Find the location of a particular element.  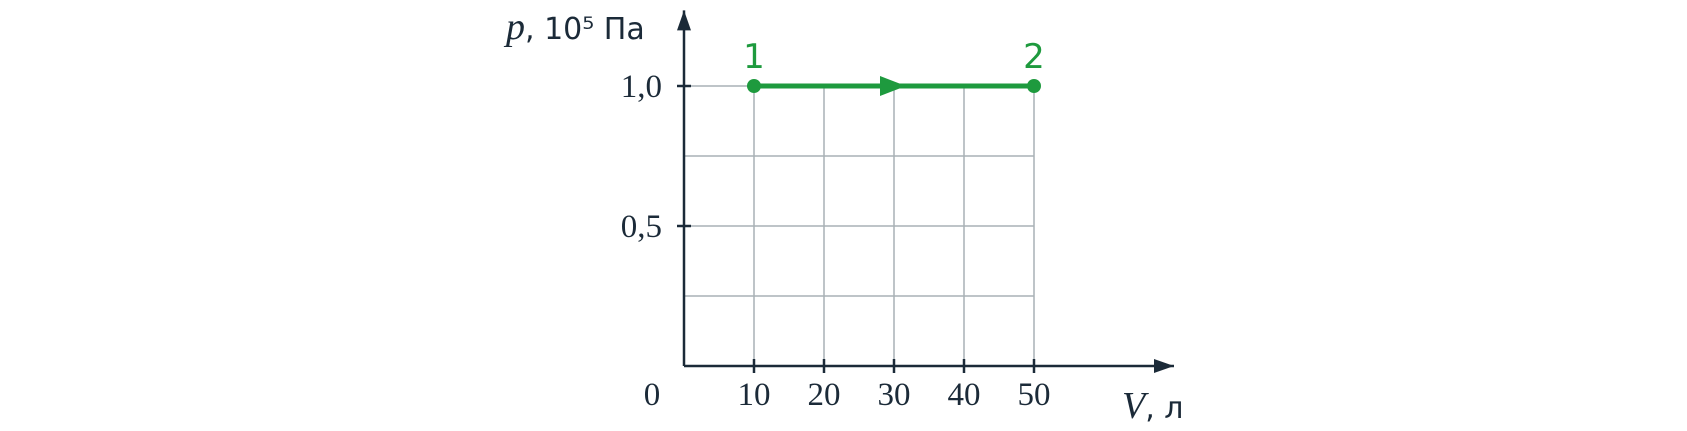

x-tick-label: 30 is located at coordinates (894, 395).